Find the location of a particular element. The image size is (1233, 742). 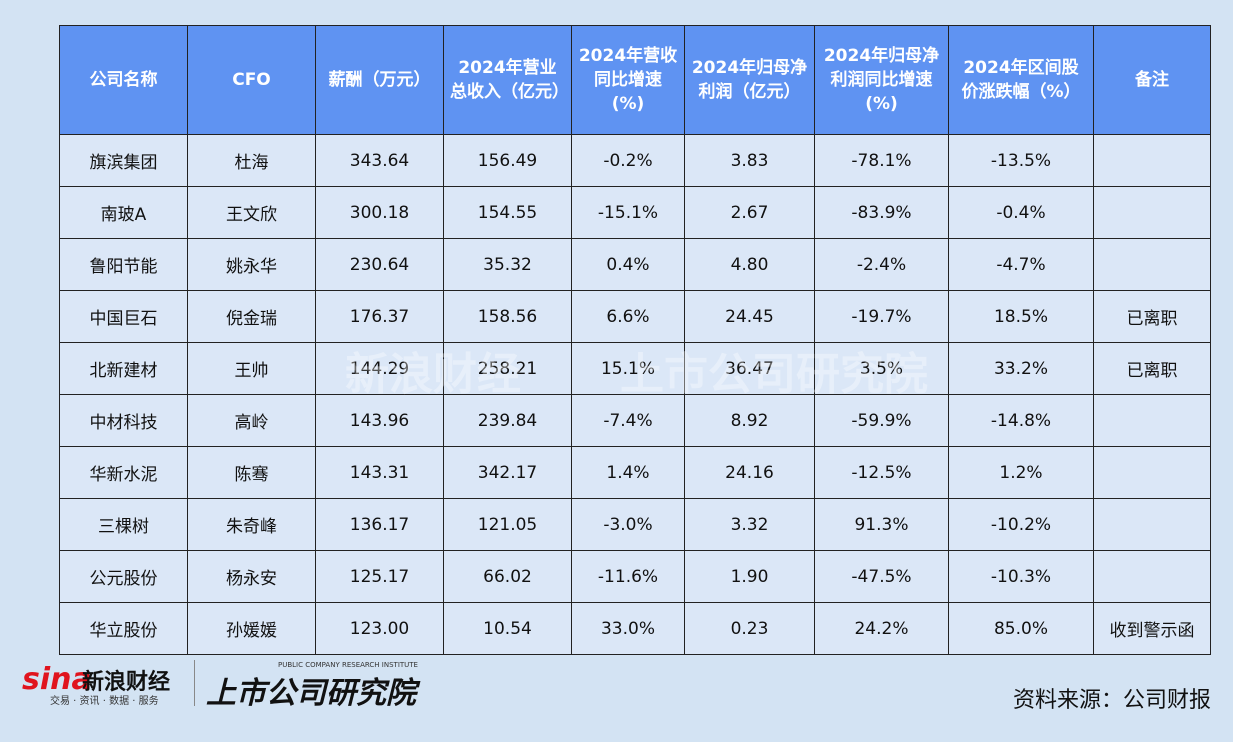

table-cell: 中材科技 is located at coordinates (123, 420).